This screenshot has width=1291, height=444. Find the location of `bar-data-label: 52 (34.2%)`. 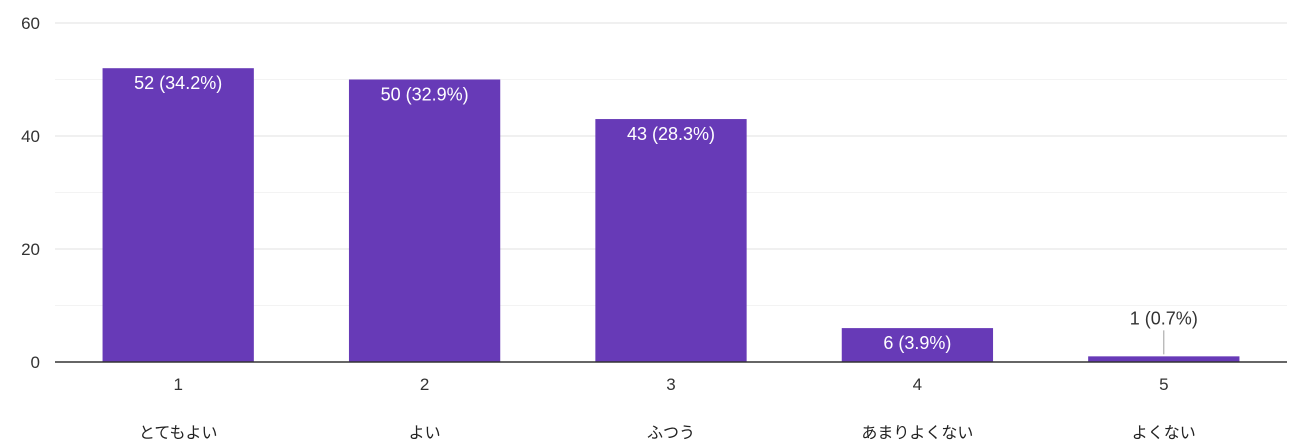

bar-data-label: 52 (34.2%) is located at coordinates (178, 83).